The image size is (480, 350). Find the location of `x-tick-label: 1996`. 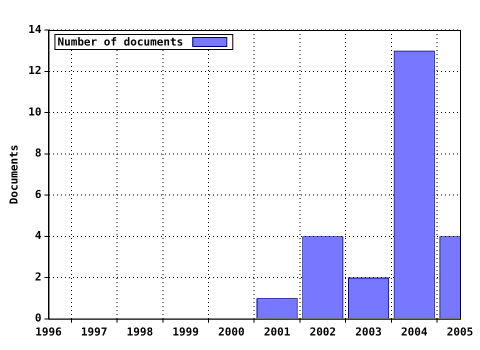

x-tick-label: 1996 is located at coordinates (48, 331).